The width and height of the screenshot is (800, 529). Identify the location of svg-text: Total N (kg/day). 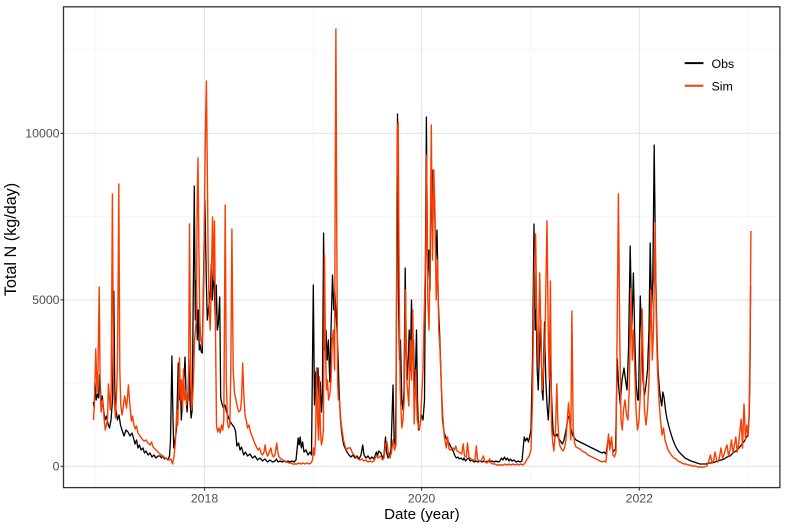
(11, 239).